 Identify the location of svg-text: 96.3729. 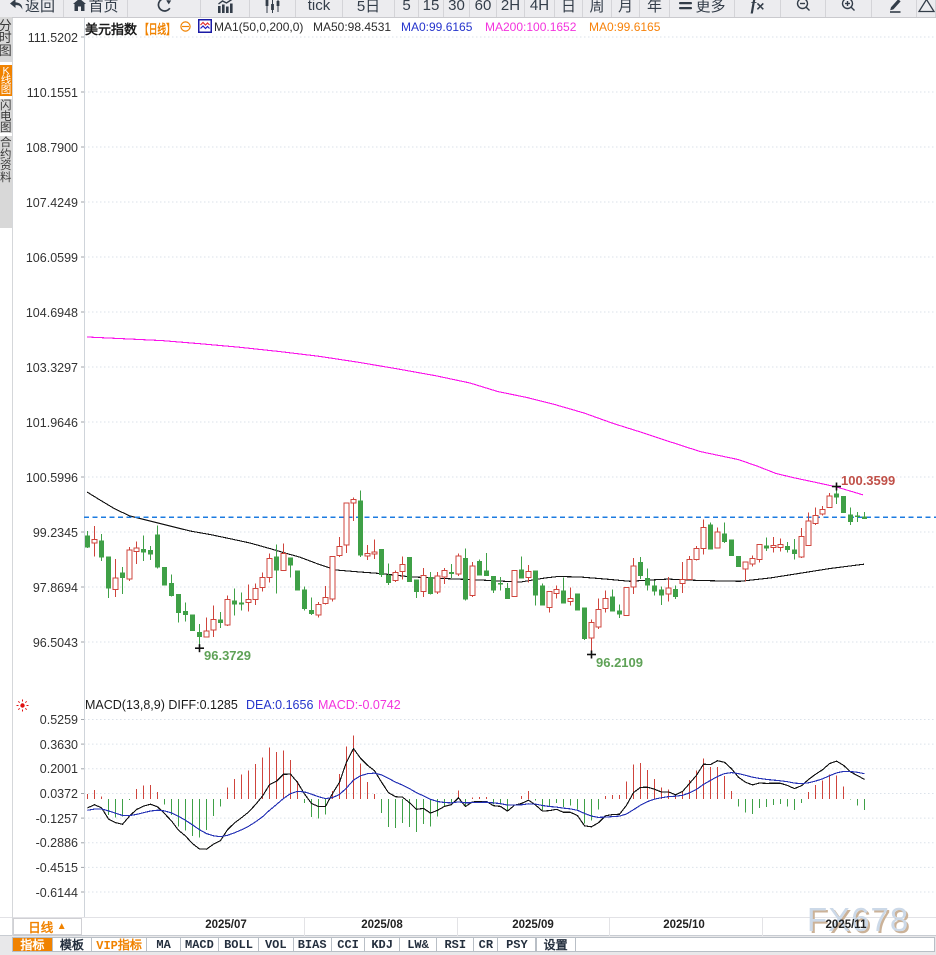
(227, 655).